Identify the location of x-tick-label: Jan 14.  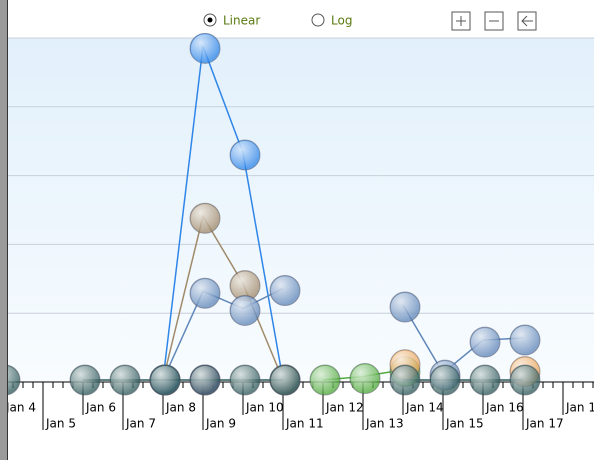
(424, 408).